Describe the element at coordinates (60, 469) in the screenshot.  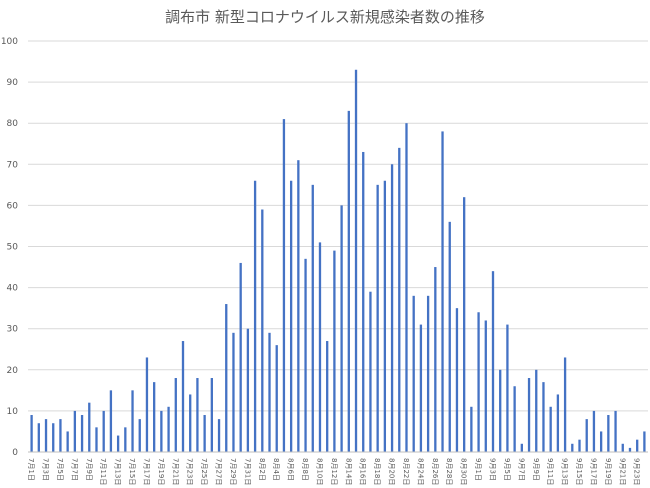
I see `x-tick-label: 7月5日` at that location.